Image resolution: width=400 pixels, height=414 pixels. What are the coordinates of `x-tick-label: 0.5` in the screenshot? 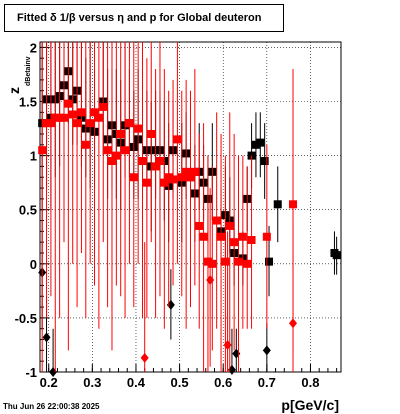 It's located at (180, 382).